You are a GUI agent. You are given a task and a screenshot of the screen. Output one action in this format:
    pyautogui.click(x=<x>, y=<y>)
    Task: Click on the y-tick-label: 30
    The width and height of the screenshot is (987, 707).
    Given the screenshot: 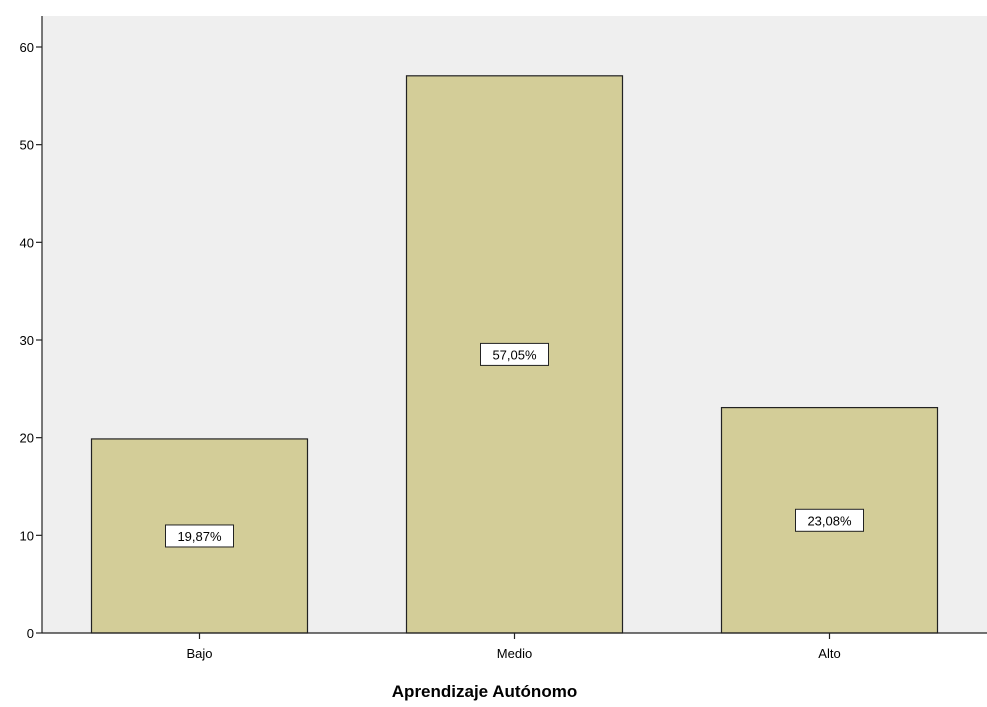 What is the action you would take?
    pyautogui.click(x=27, y=340)
    